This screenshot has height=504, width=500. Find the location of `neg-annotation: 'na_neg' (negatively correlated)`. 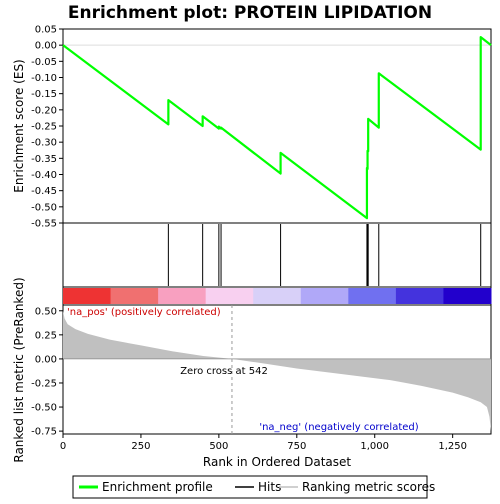

neg-annotation: 'na_neg' (negatively correlated) is located at coordinates (338, 427).